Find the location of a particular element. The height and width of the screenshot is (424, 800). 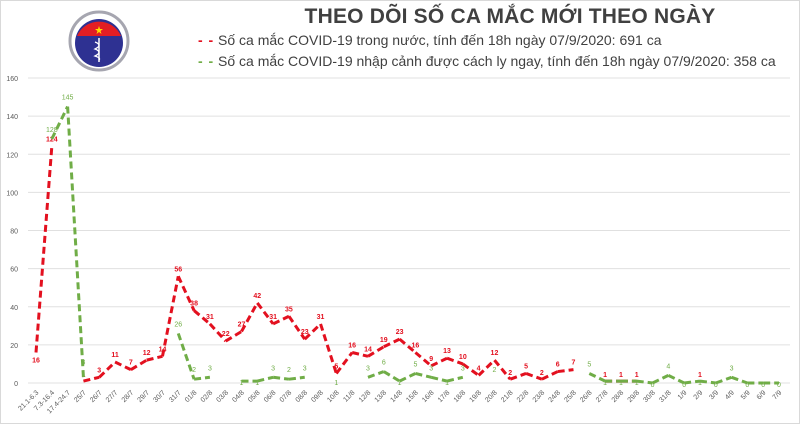

x-tick-label: 09/8 is located at coordinates (317, 396).